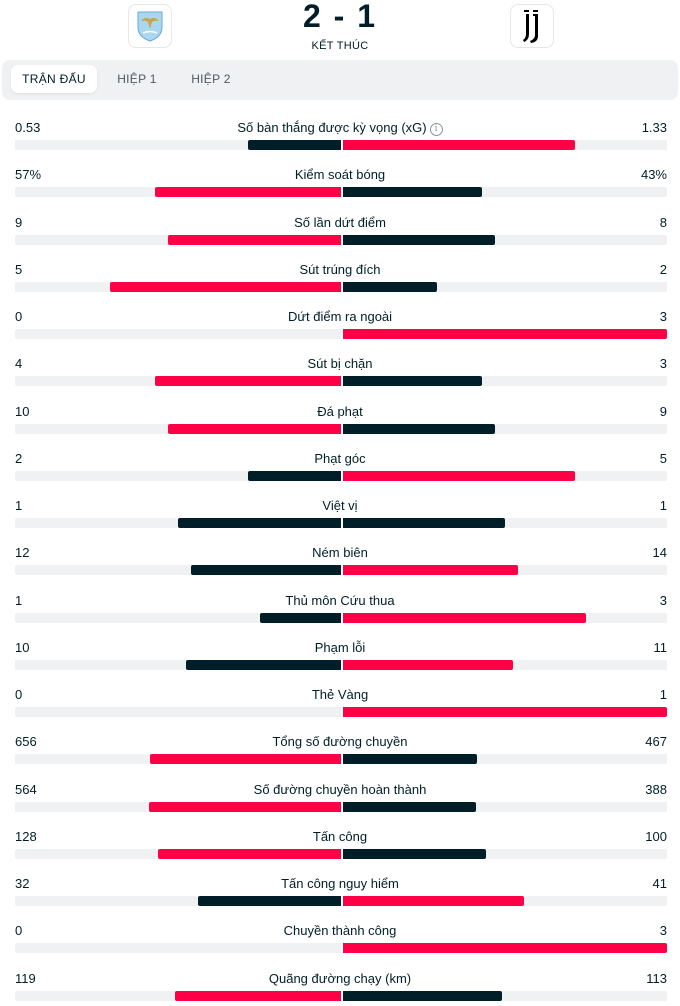 Image resolution: width=680 pixels, height=1006 pixels. Describe the element at coordinates (340, 363) in the screenshot. I see `stat-label: Sút bị chặn` at that location.